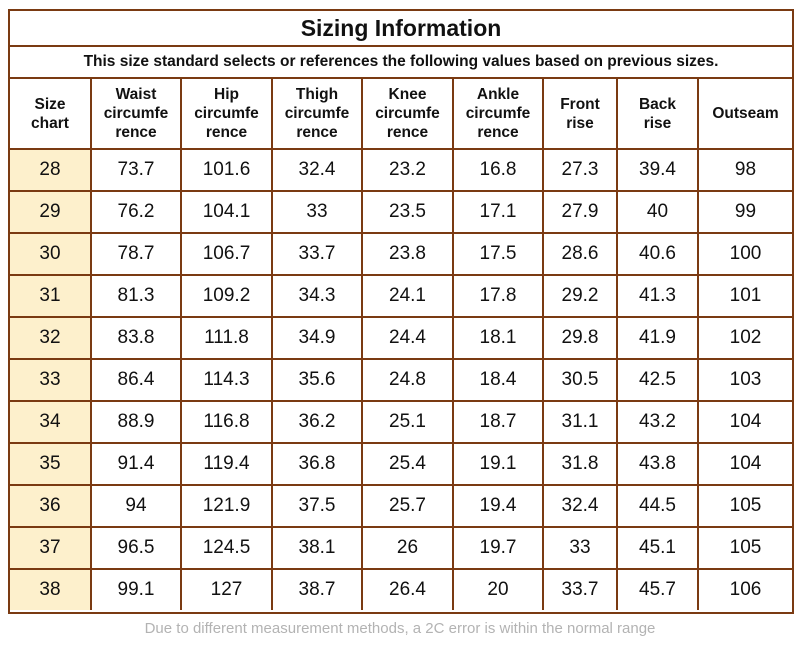 The image size is (800, 657). Describe the element at coordinates (580, 380) in the screenshot. I see `measurement-cell: 30.5` at that location.